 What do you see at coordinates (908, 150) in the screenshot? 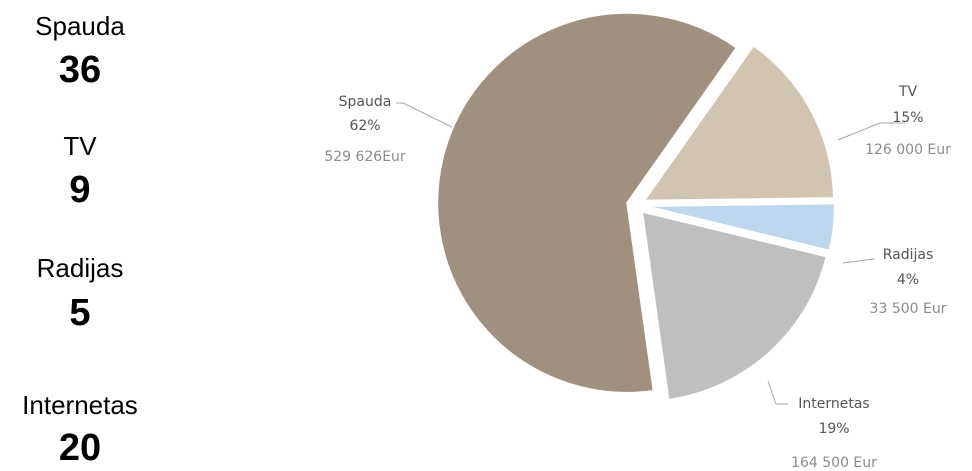
I see `slice-amount: 126 000 Eur` at bounding box center [908, 150].